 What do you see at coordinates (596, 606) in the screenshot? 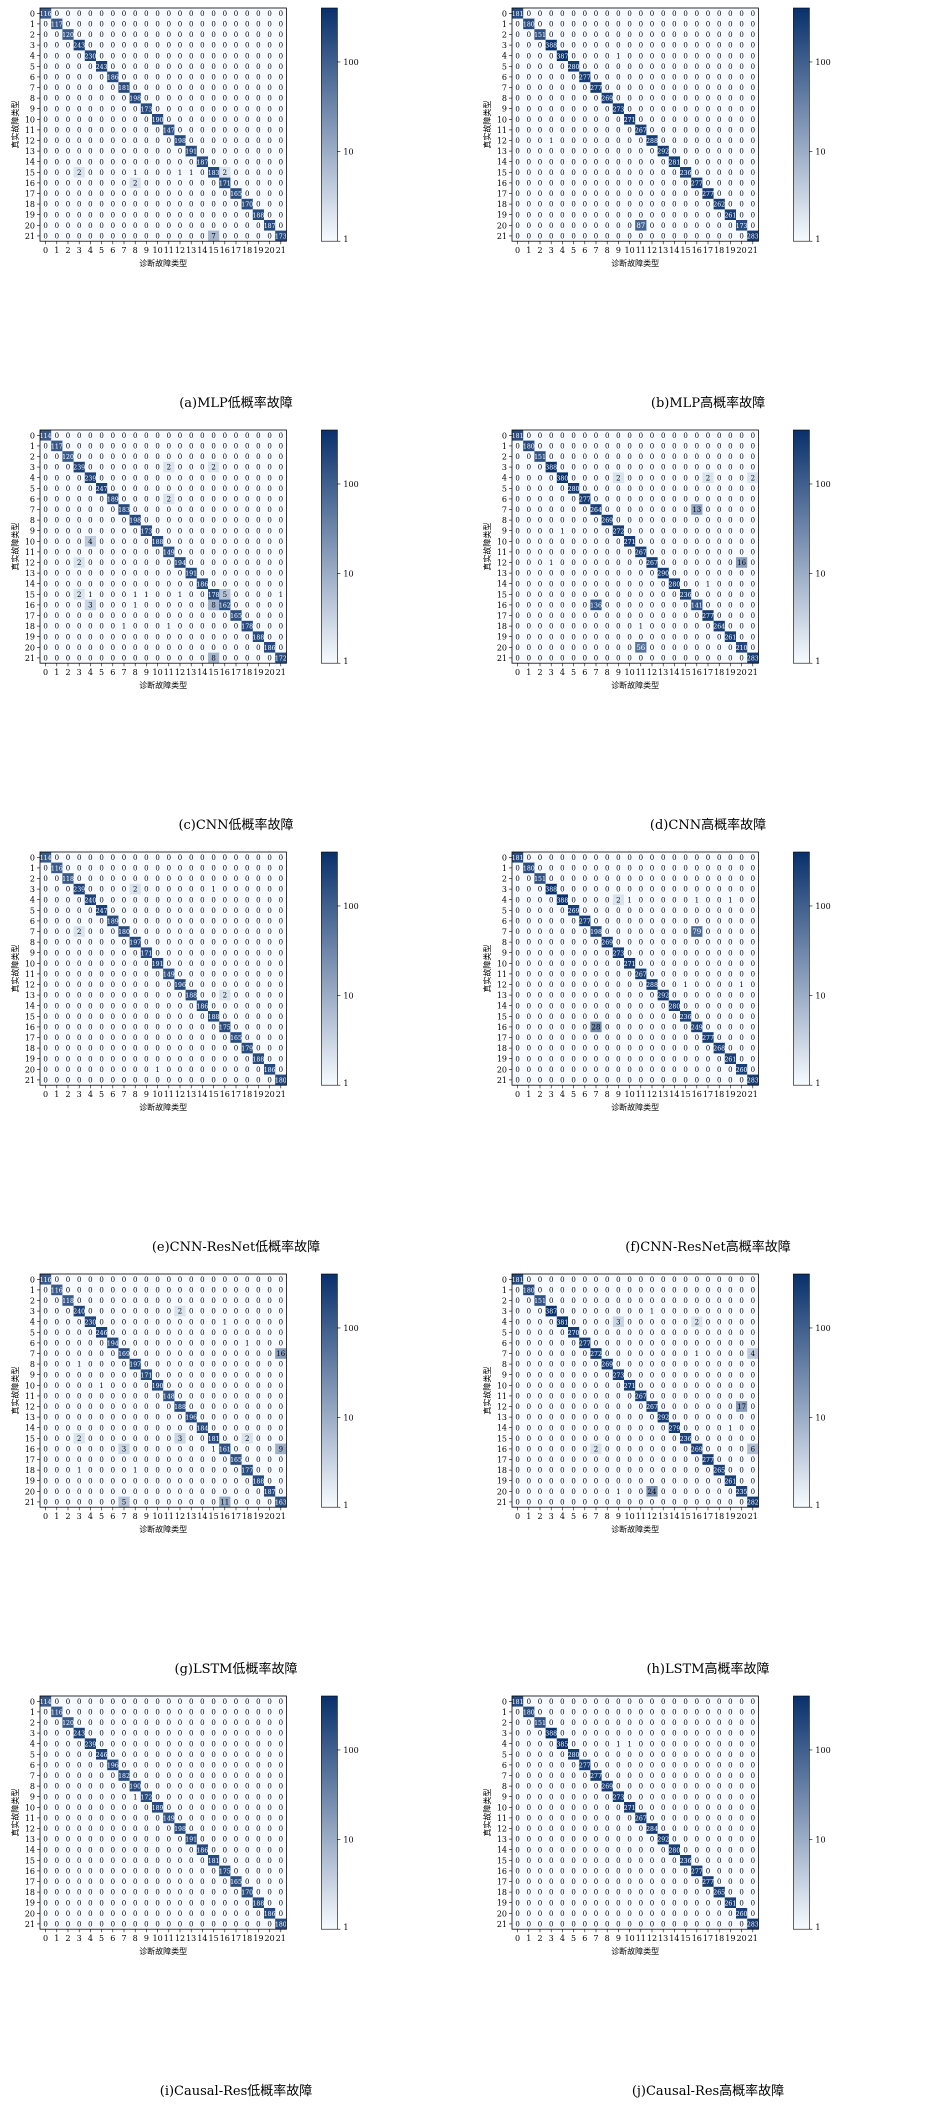
I see `cell-value-label: 136` at bounding box center [596, 606].